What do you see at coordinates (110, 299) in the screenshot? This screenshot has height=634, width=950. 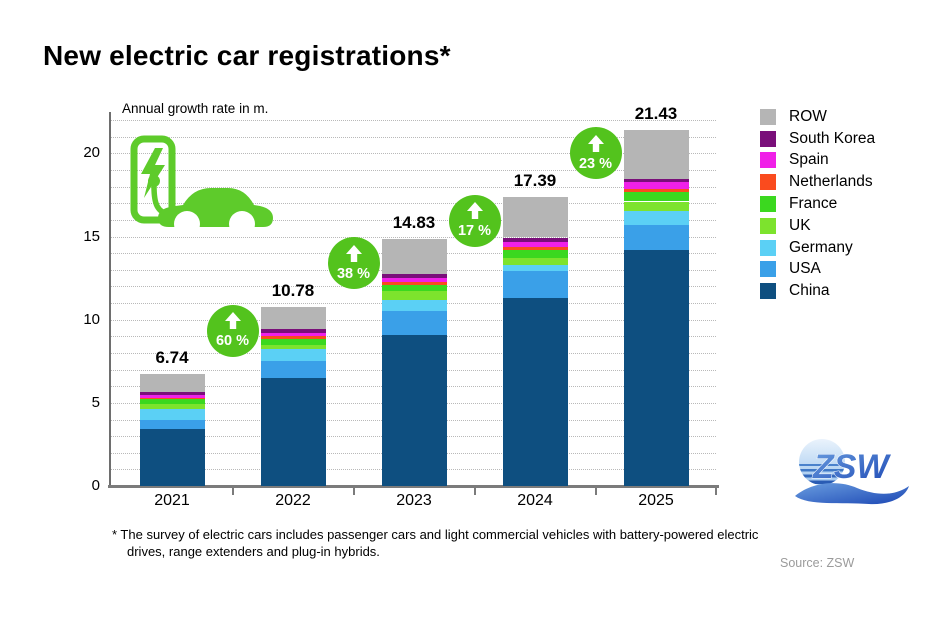 I see `y-axis-line` at bounding box center [110, 299].